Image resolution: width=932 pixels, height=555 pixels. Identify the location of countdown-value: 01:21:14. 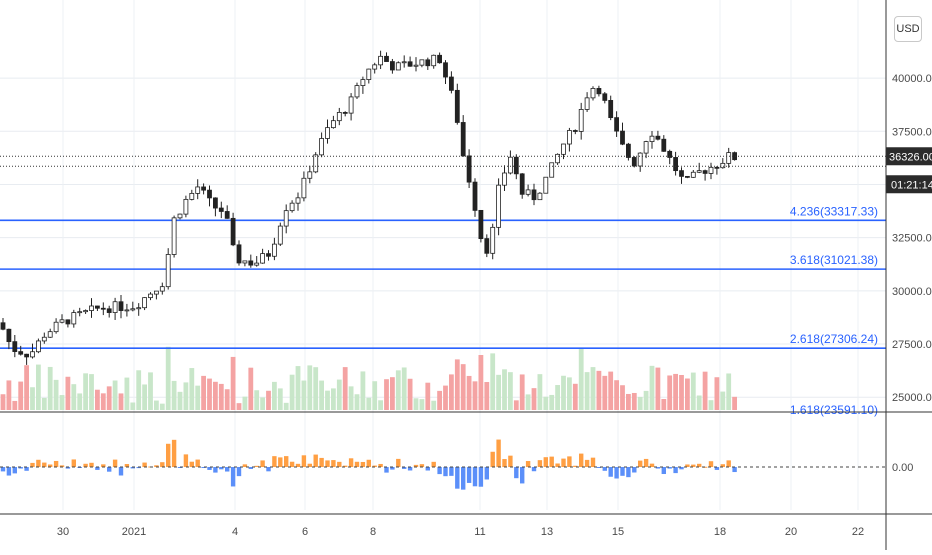
(911, 185).